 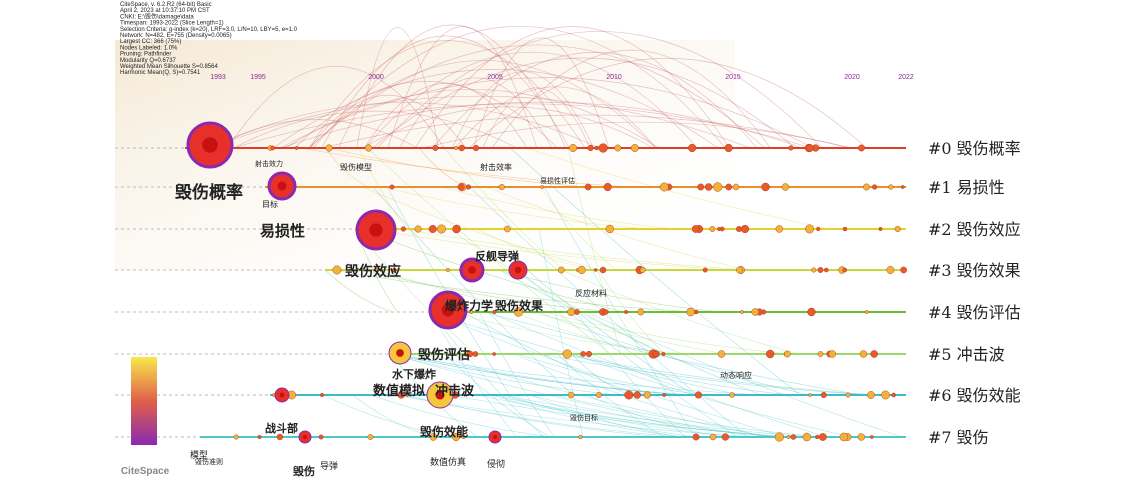 What do you see at coordinates (496, 167) in the screenshot?
I see `node-label: 射击效率` at bounding box center [496, 167].